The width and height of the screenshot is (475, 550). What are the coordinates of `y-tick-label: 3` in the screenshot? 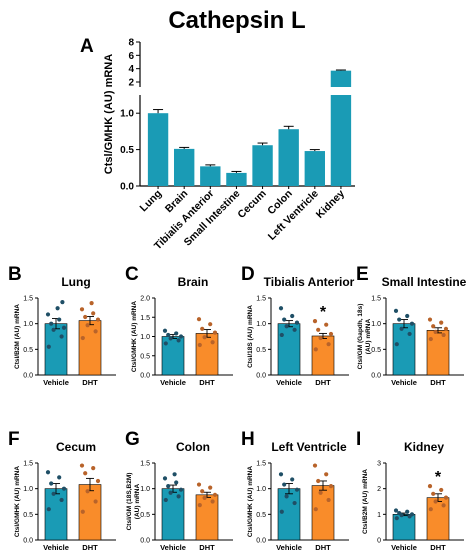 It's located at (379, 464).